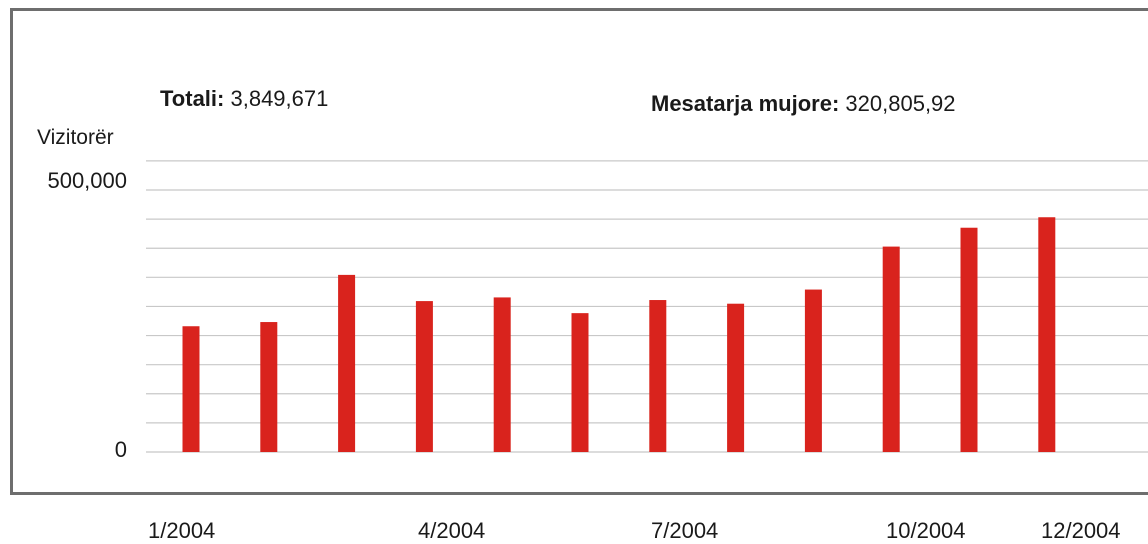 This screenshot has width=1148, height=544. What do you see at coordinates (182, 530) in the screenshot?
I see `x-tick-label: 1/2004` at bounding box center [182, 530].